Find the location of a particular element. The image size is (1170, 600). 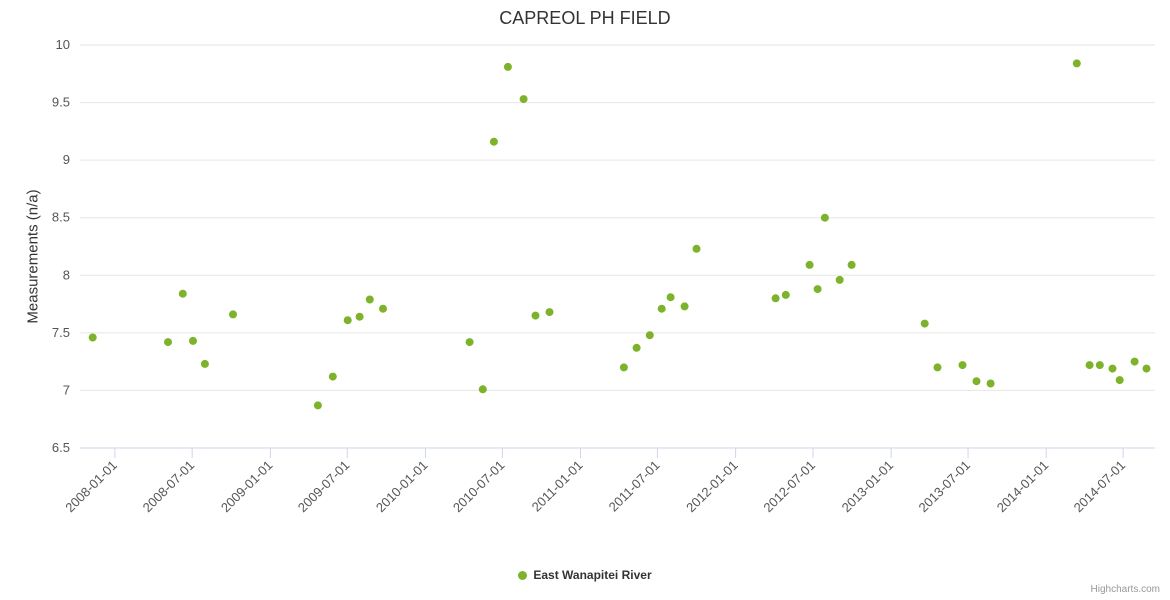

x-axis-tick-label: 2014-01-01 is located at coordinates (1023, 487).